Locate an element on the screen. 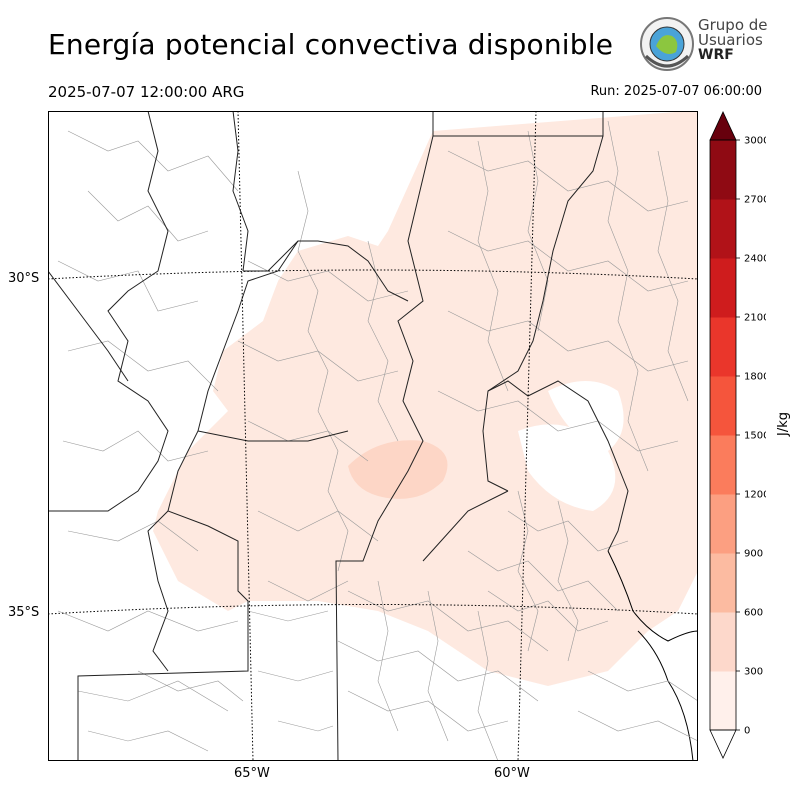 Image resolution: width=800 pixels, height=800 pixels. colorbar-extend-min is located at coordinates (723, 744).